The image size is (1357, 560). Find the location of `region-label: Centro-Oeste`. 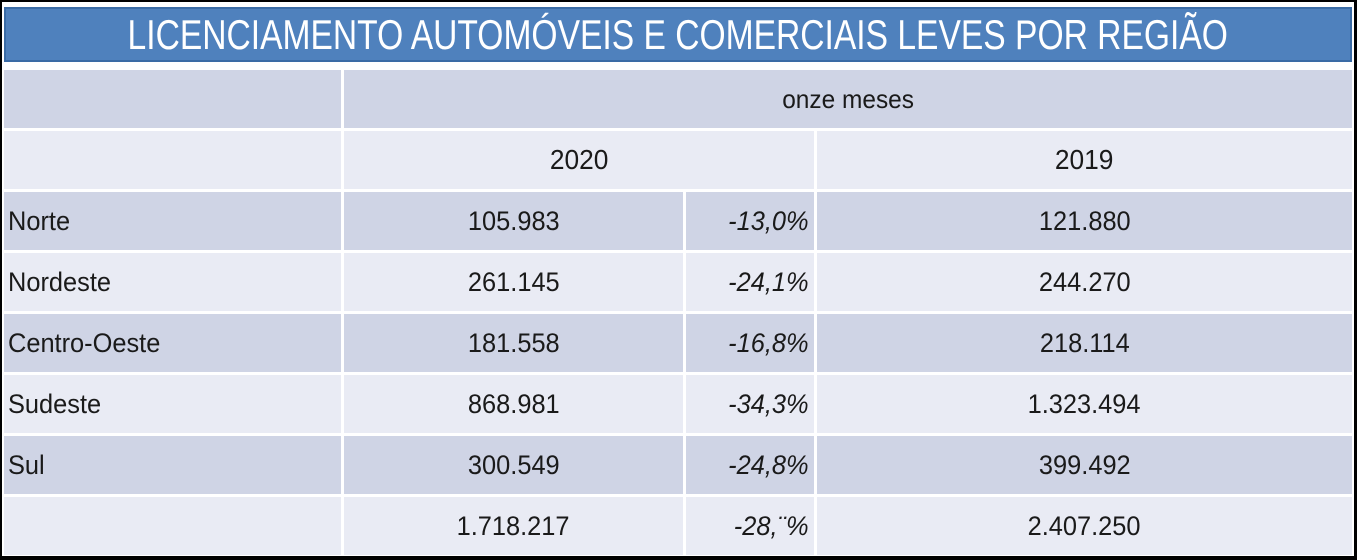

region-label: Centro-Oeste is located at coordinates (84, 342).